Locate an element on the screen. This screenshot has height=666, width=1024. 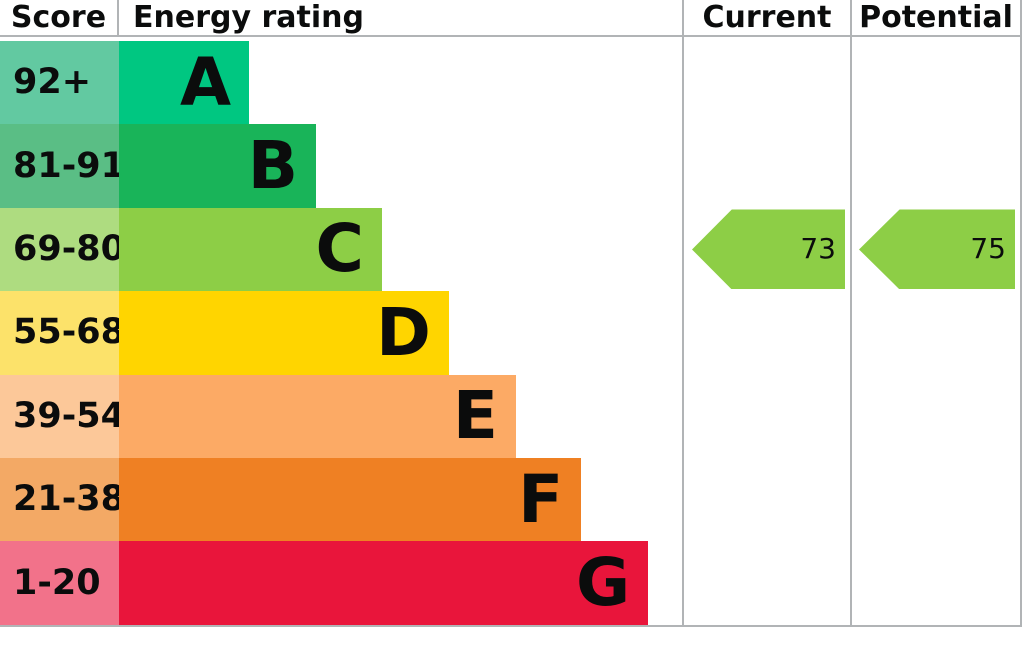
current-cell-a is located at coordinates (766, 83).